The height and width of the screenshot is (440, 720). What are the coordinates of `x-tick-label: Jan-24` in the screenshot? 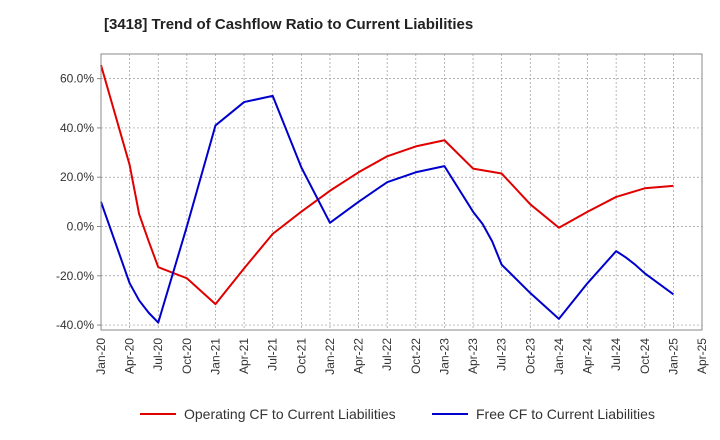 It's located at (559, 356).